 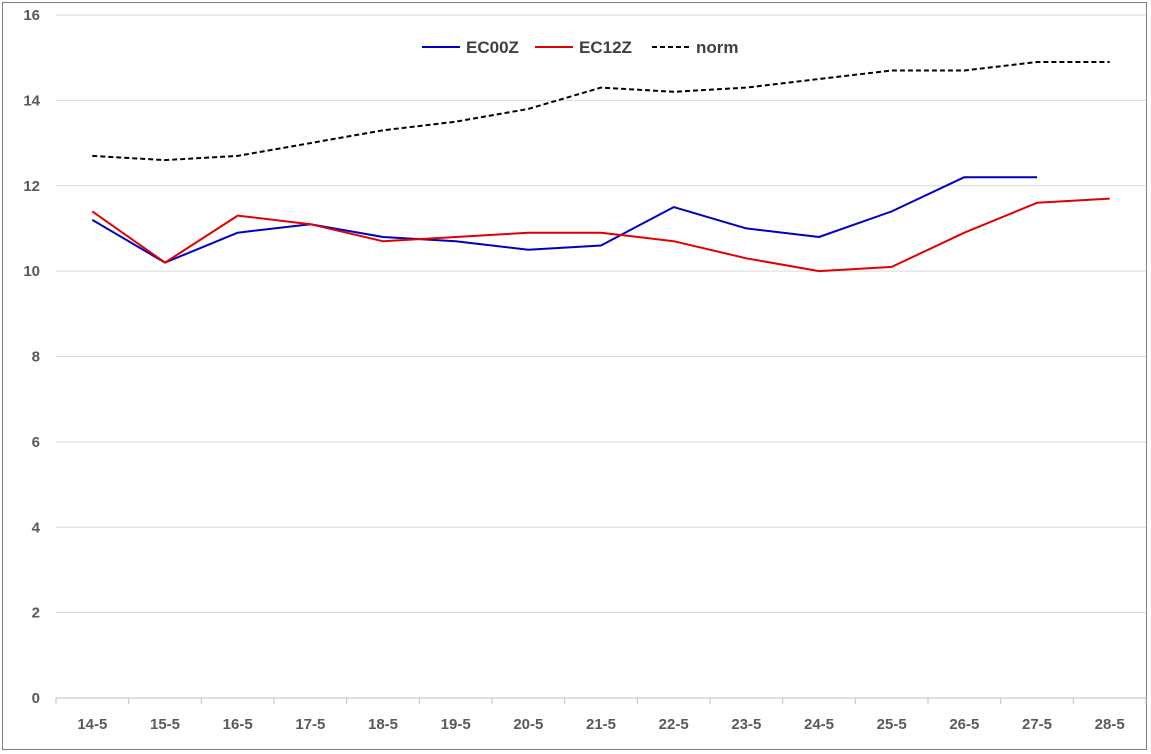 I want to click on y-tick-label: 14, so click(x=31, y=100).